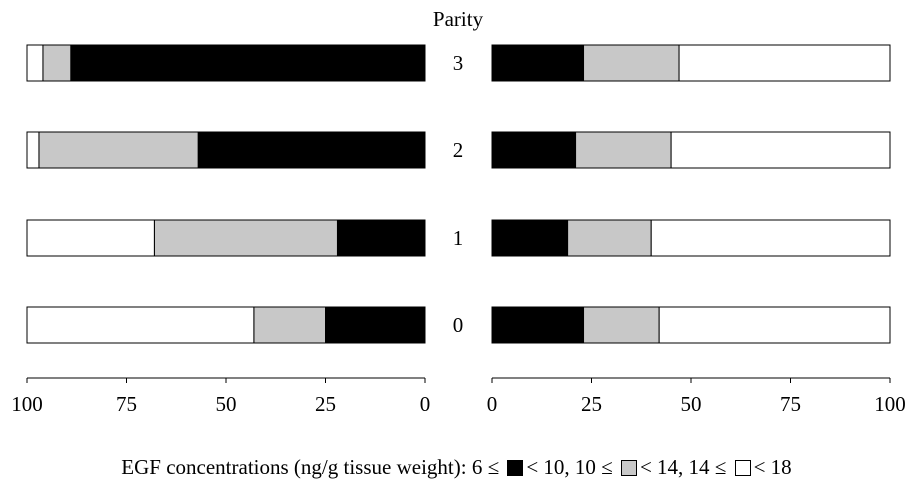  Describe the element at coordinates (770, 238) in the screenshot. I see `bar-right-parity-1-white` at that location.